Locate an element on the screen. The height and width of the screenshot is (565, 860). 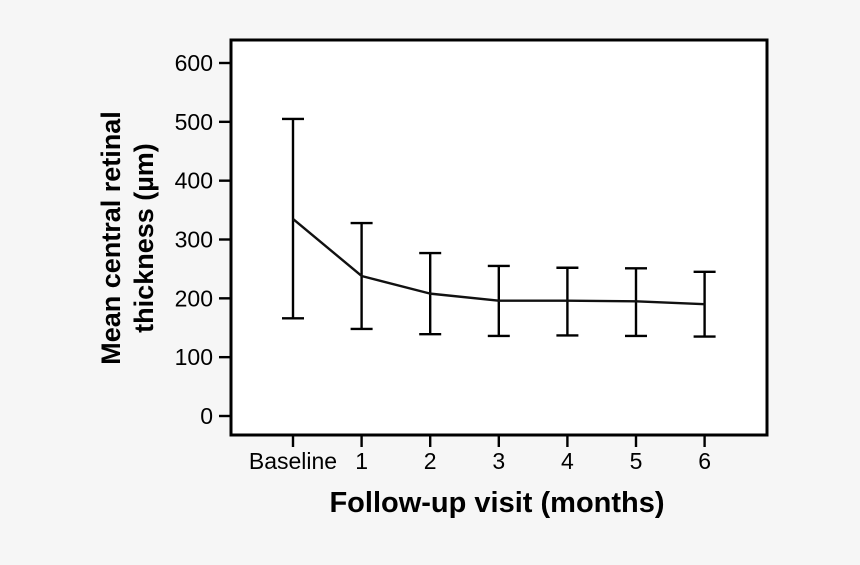
x-axis-title: Follow-up visit (months) is located at coordinates (497, 503).